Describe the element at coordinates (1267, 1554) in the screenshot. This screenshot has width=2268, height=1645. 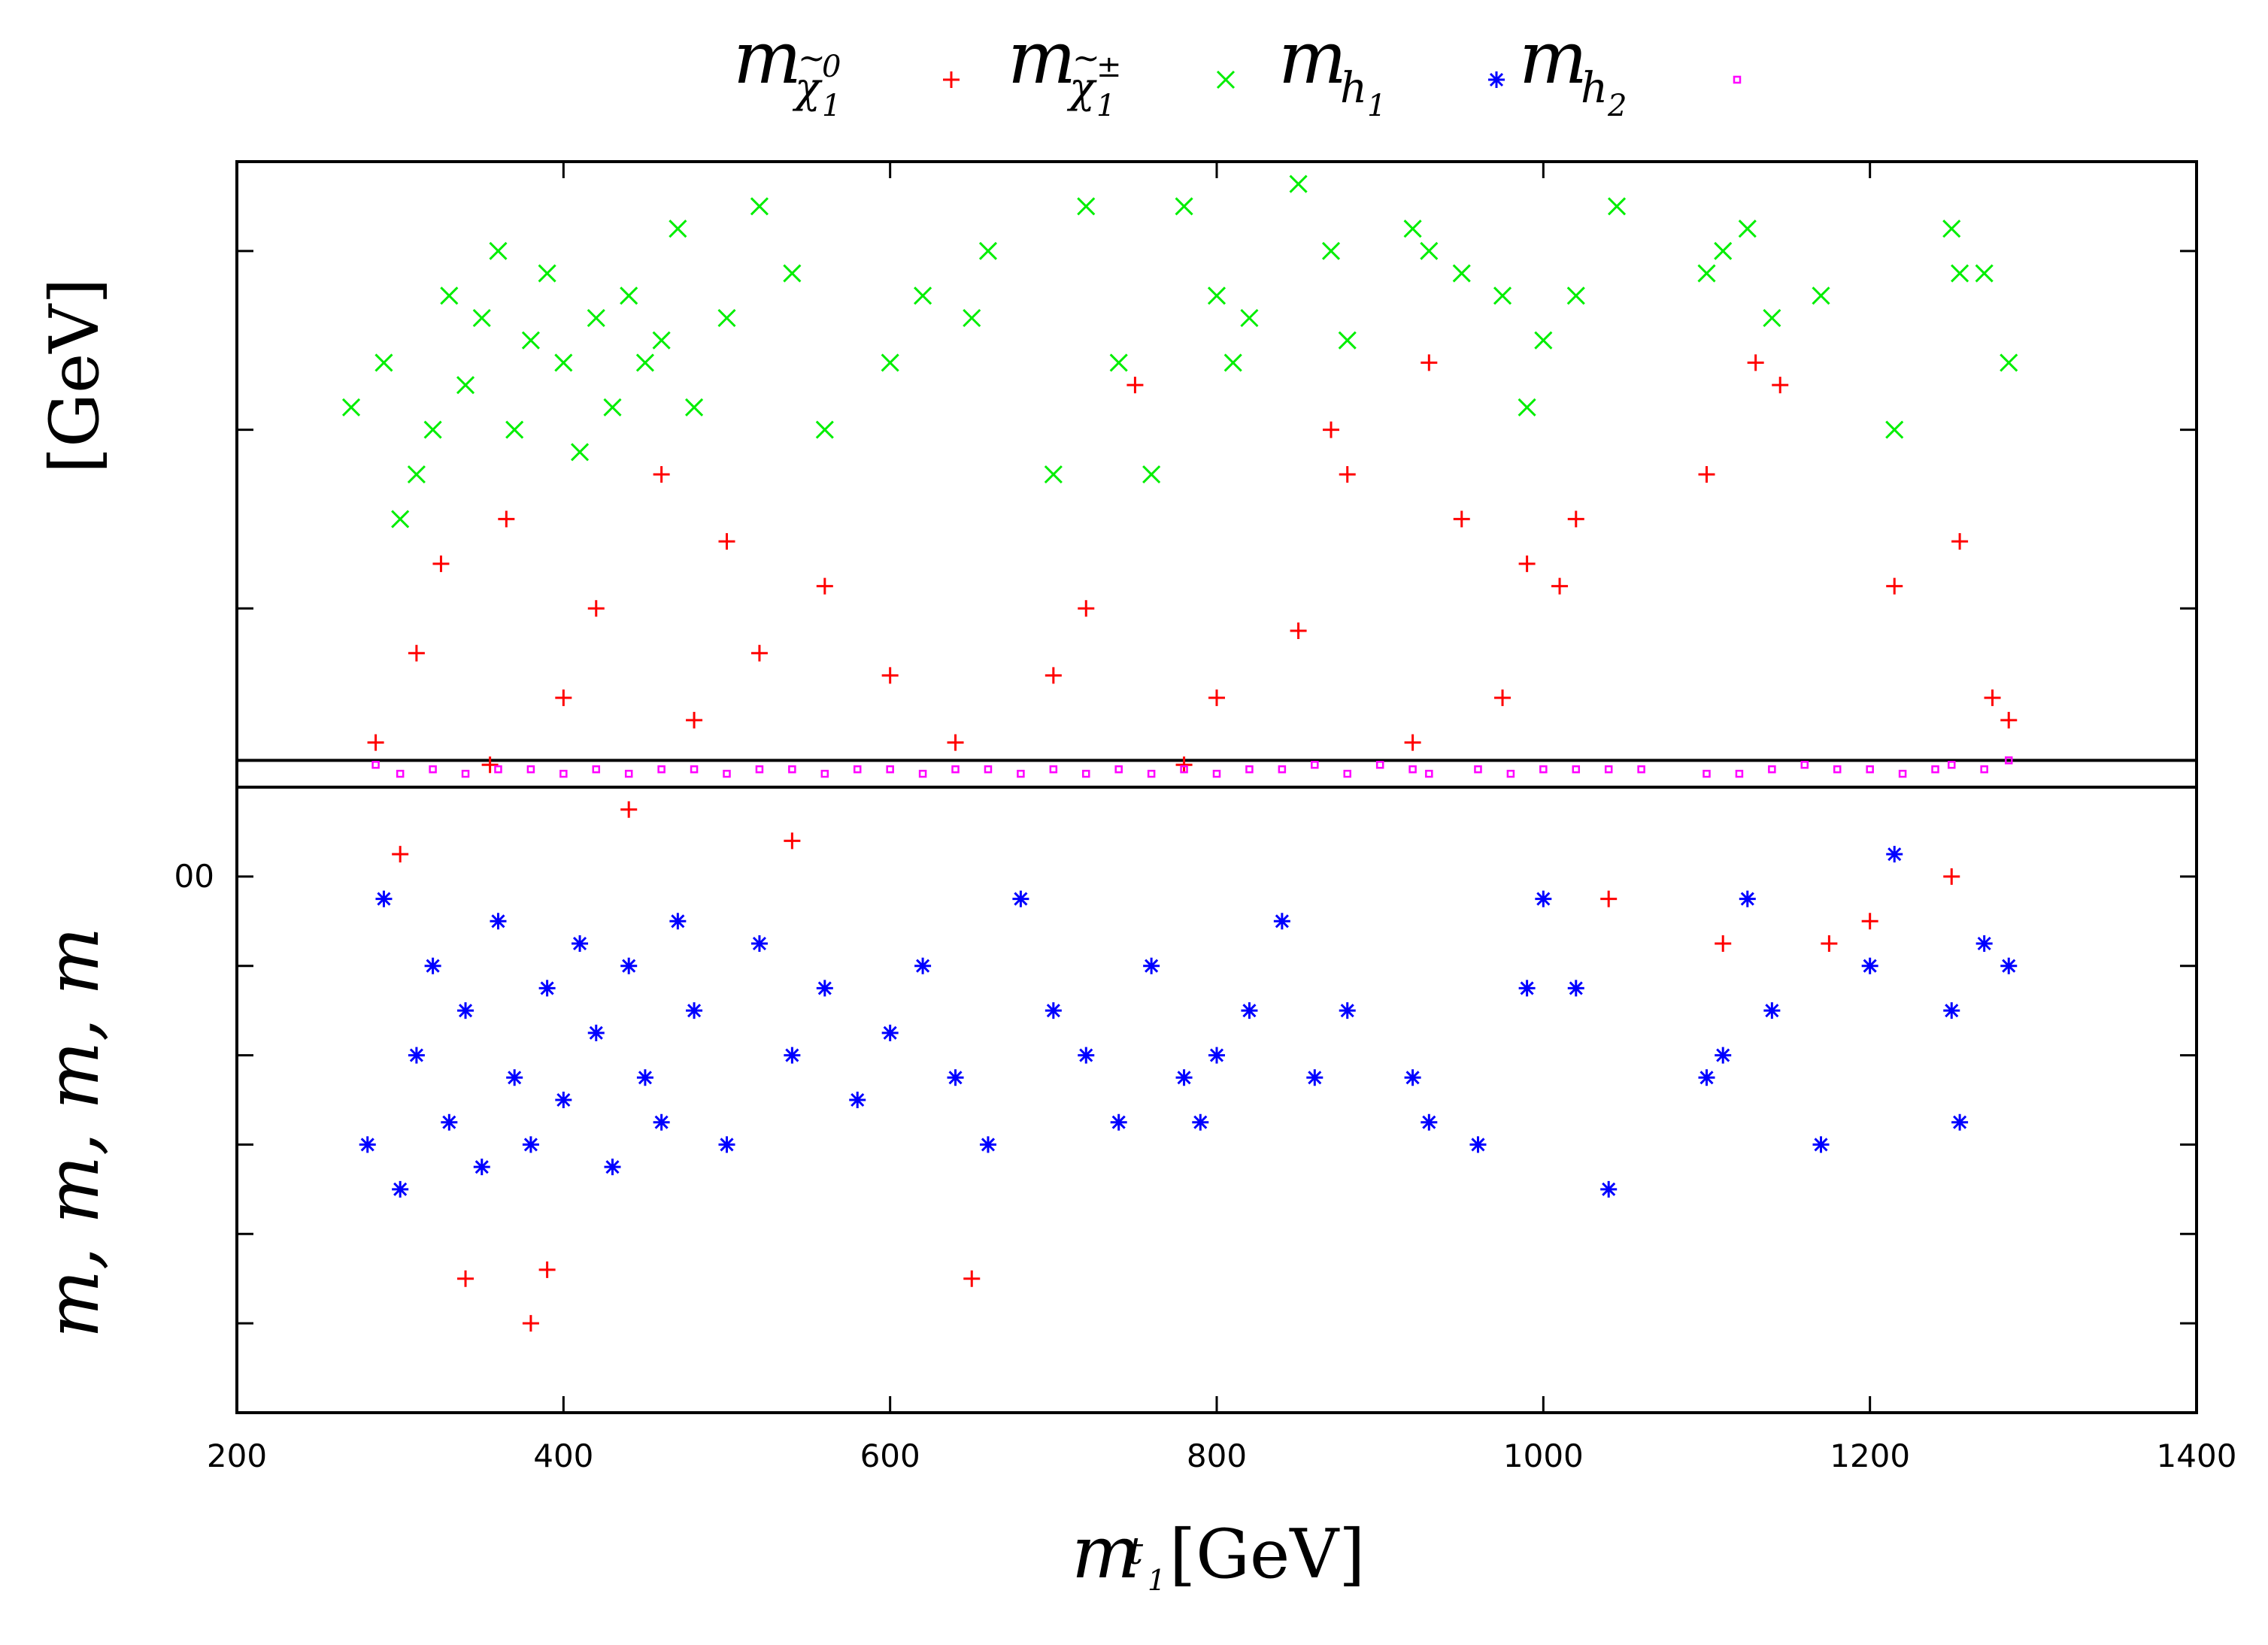
I see `x-axis-unit: [GeV]` at that location.